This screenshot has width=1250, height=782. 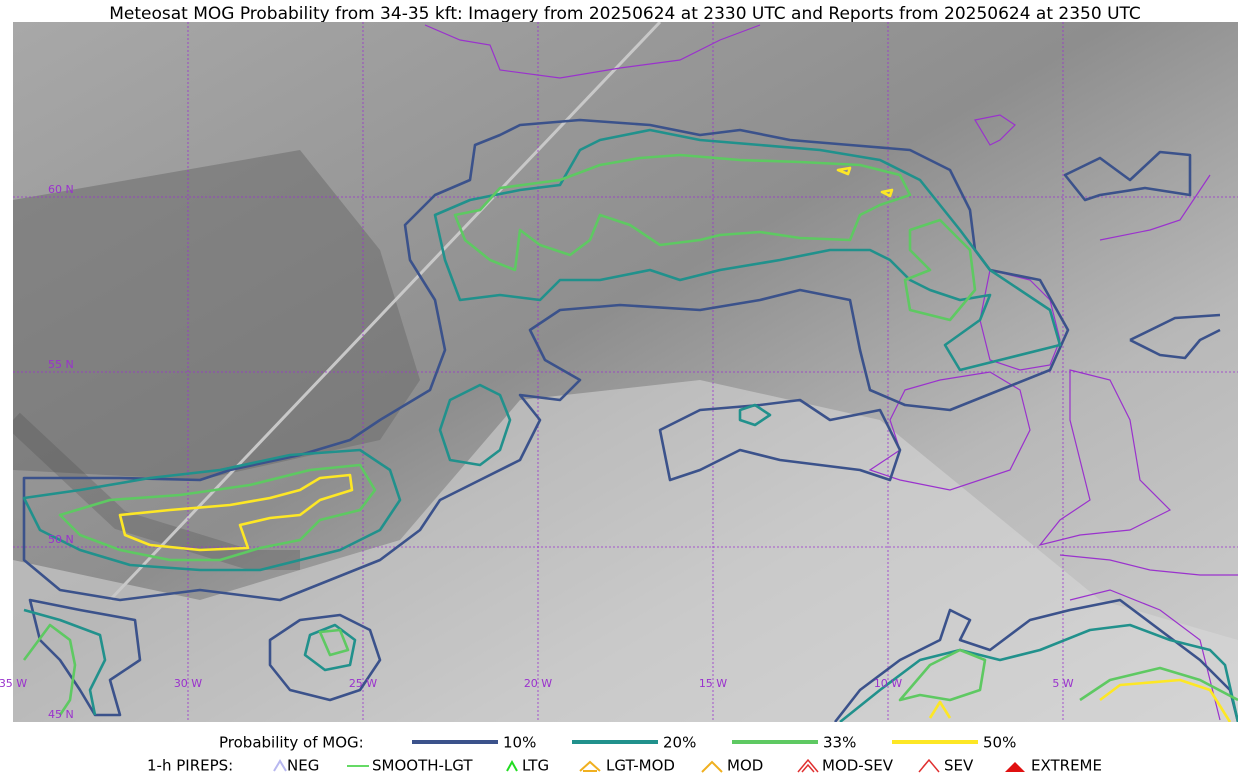 What do you see at coordinates (714, 743) in the screenshot?
I see `probability-legend: 10% 20% 33% 50%` at bounding box center [714, 743].